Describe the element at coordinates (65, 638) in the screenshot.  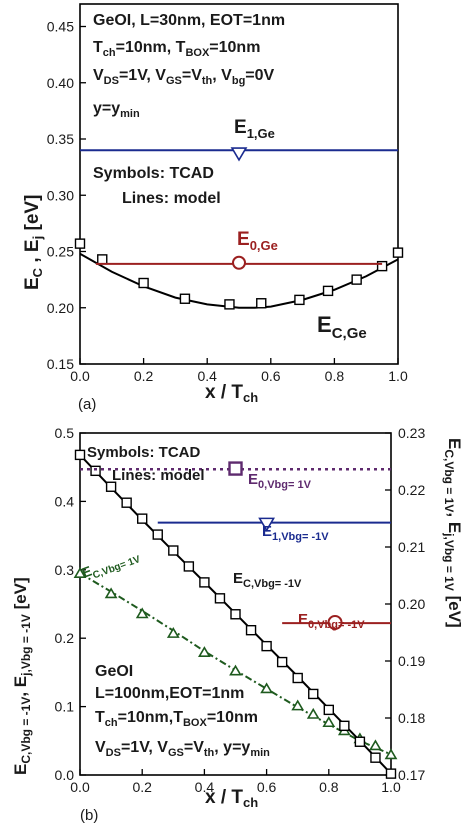
I see `y-tick-label: 0.2` at that location.